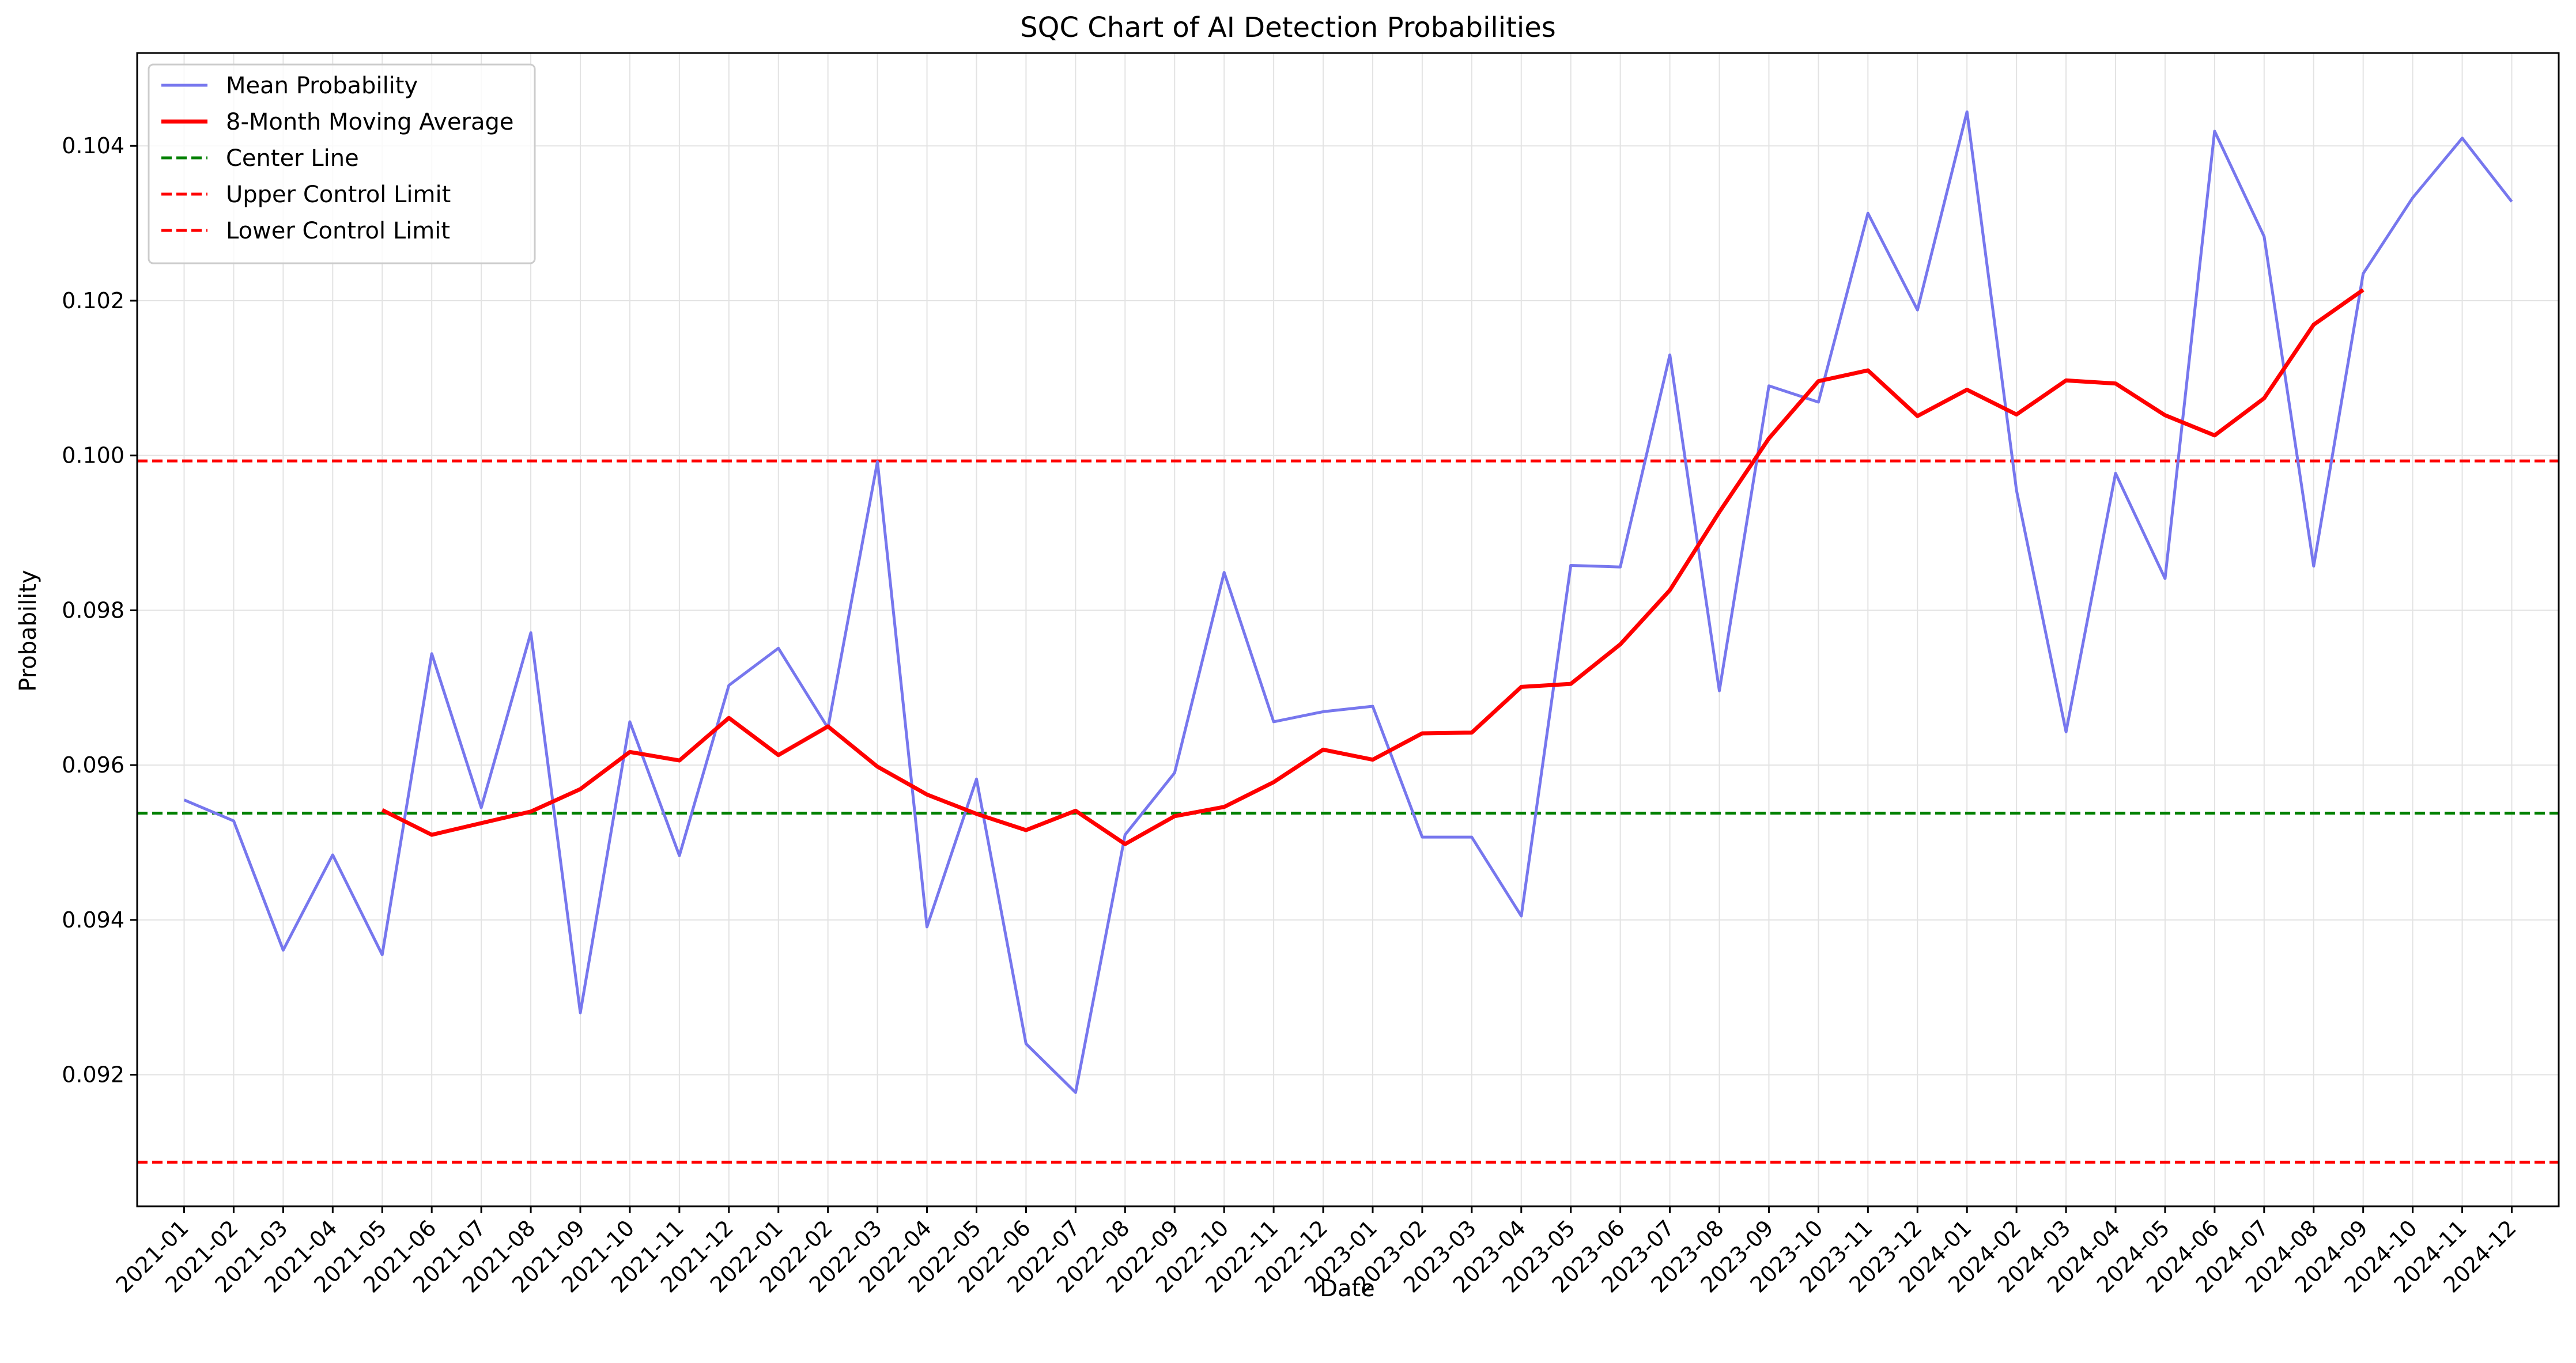 The image size is (2576, 1363). Describe the element at coordinates (93, 1075) in the screenshot. I see `y-tick-label: 0.092` at that location.